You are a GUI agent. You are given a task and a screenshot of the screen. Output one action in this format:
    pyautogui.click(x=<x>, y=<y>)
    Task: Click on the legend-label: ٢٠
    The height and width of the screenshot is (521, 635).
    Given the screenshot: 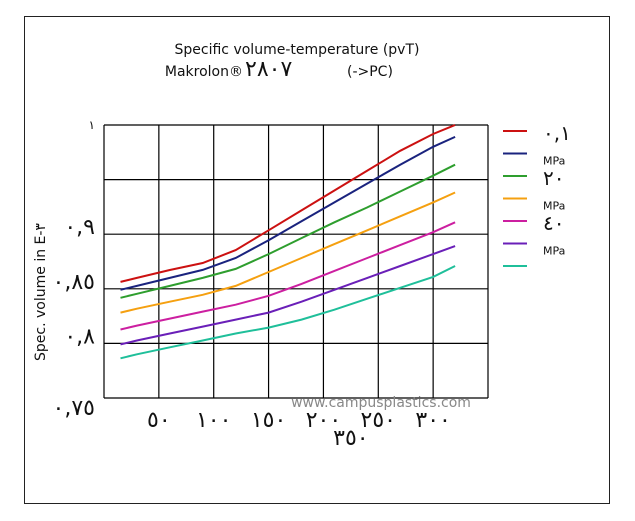 What is the action you would take?
    pyautogui.click(x=553, y=178)
    